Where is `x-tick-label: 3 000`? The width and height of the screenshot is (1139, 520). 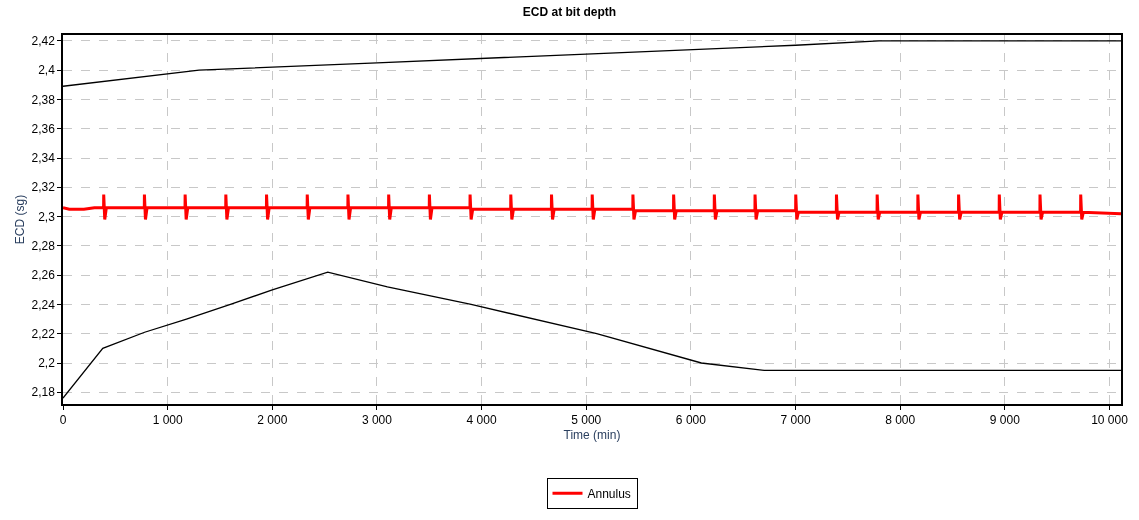 x-tick-label: 3 000 is located at coordinates (377, 420).